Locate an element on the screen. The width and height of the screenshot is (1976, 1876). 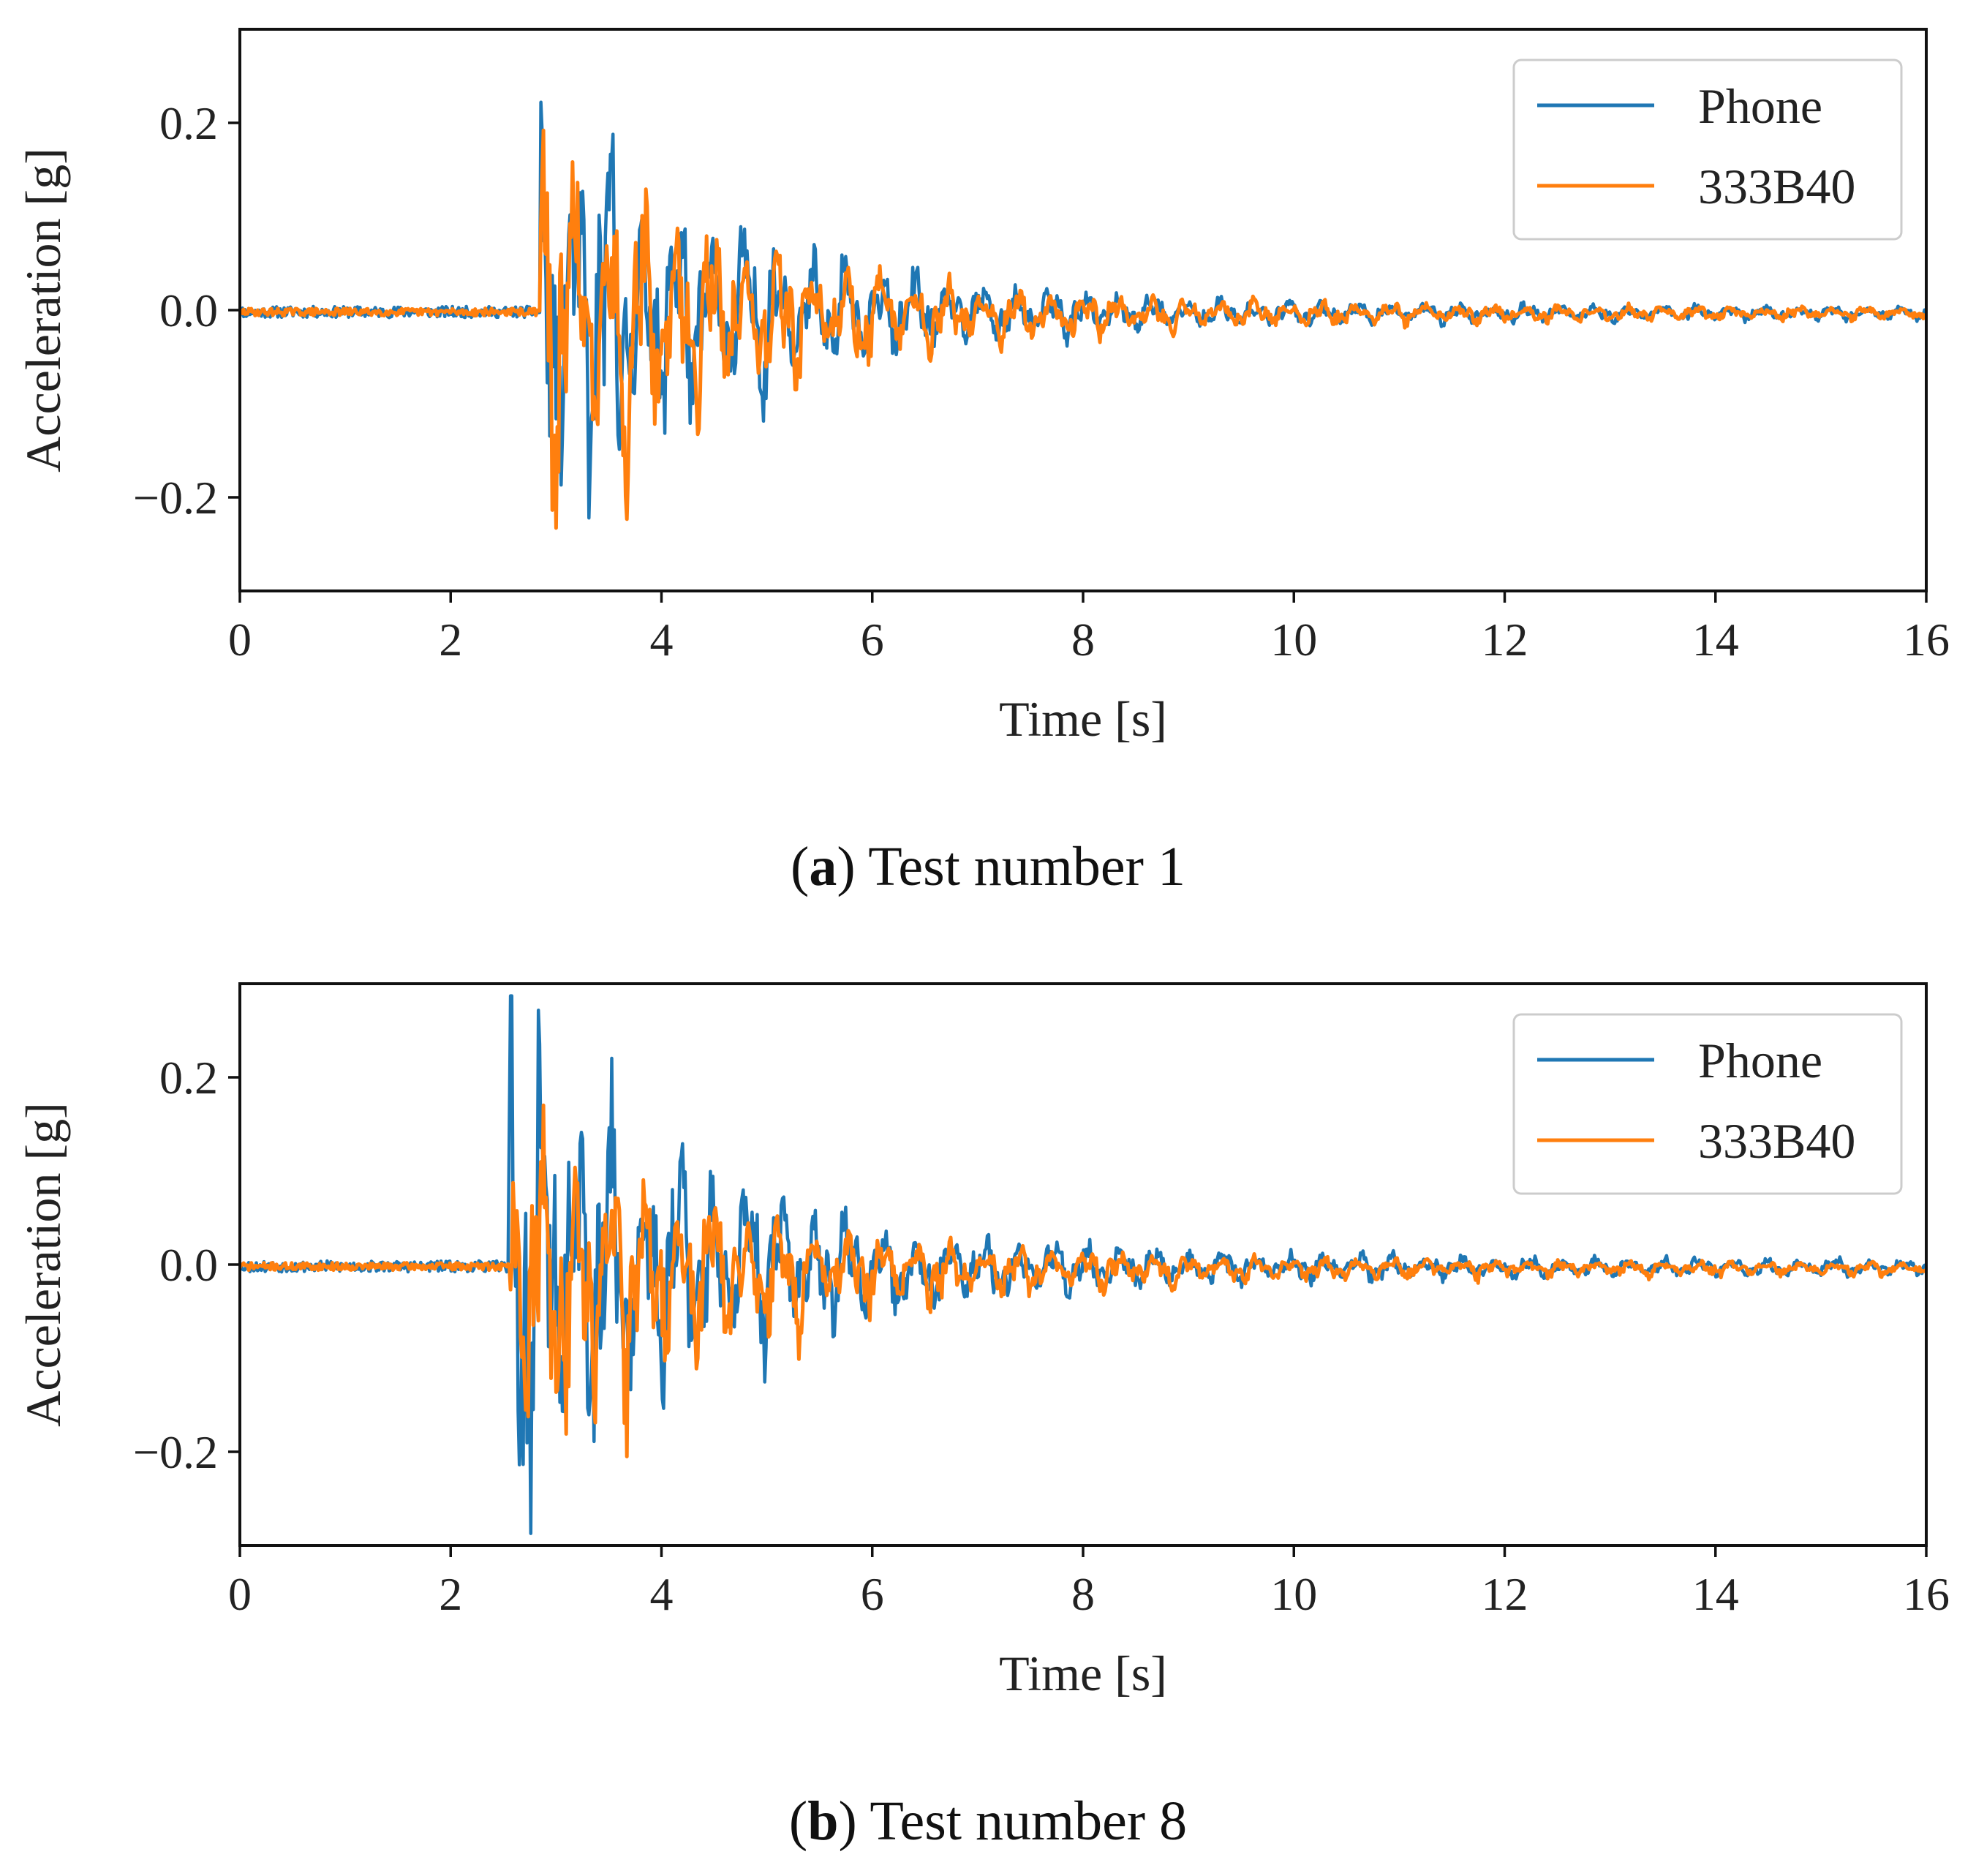
caption-b-letter: b is located at coordinates (823, 1821).